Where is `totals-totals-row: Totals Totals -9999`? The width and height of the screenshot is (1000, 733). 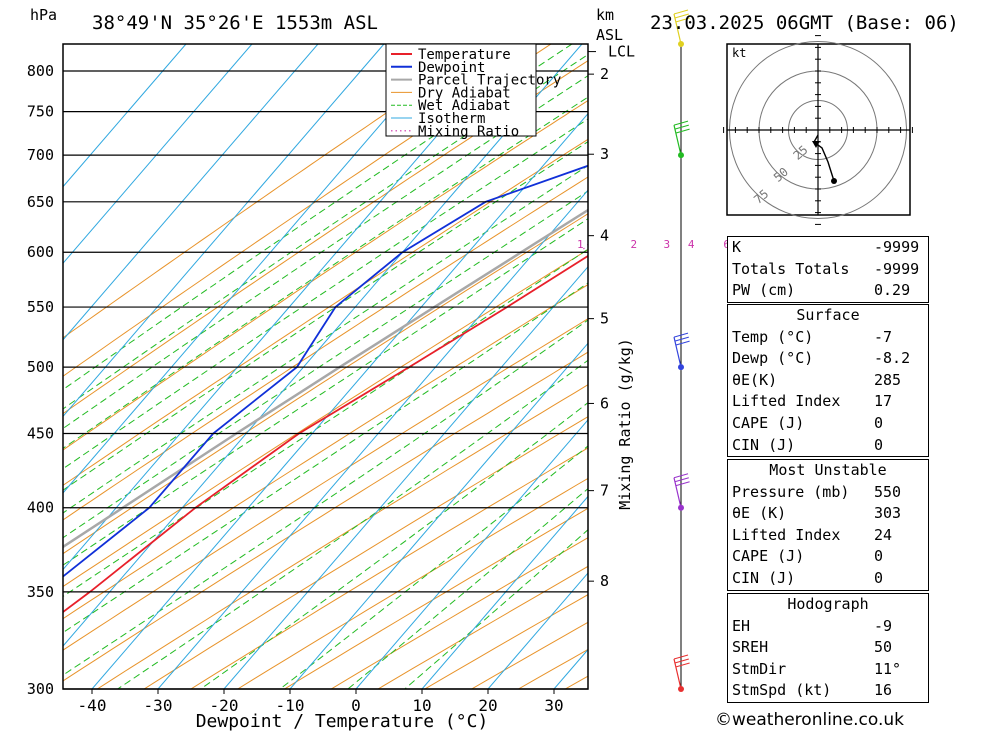
totals-totals-row: Totals Totals -9999 is located at coordinates (826, 268).